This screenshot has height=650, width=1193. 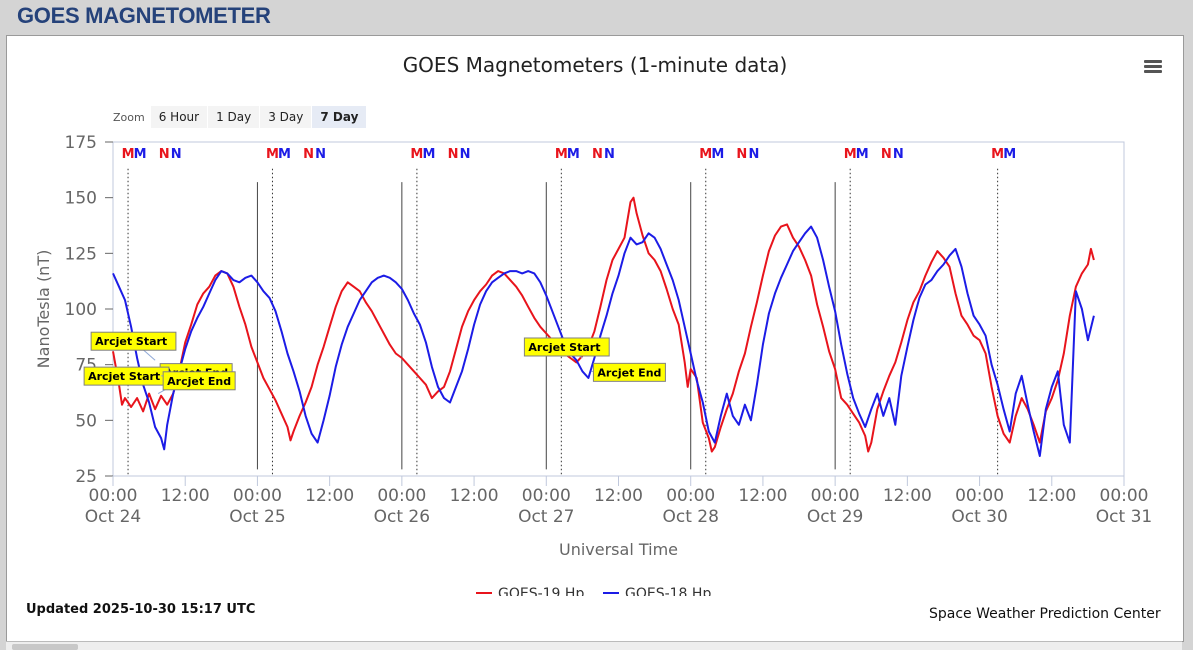 What do you see at coordinates (402, 517) in the screenshot?
I see `x-tick-date-label: Oct 26` at bounding box center [402, 517].